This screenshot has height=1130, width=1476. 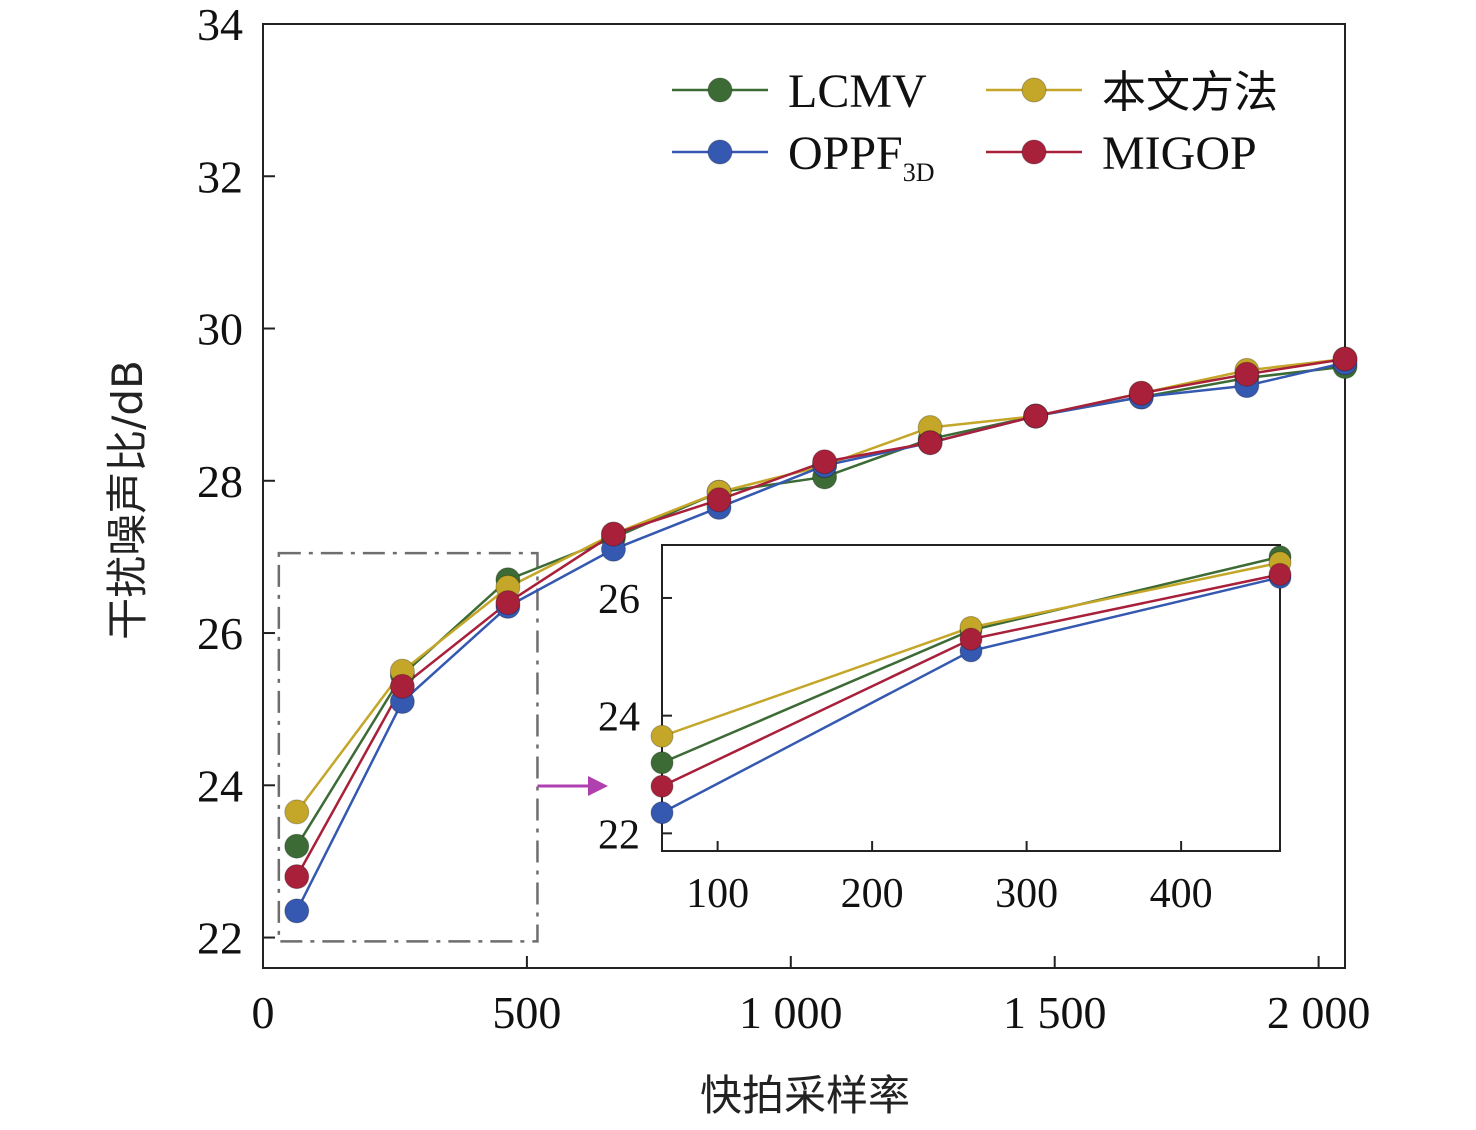 What do you see at coordinates (975, 126) in the screenshot?
I see `legend: LCMV 本文方法 OPPF3D MIGOP` at bounding box center [975, 126].